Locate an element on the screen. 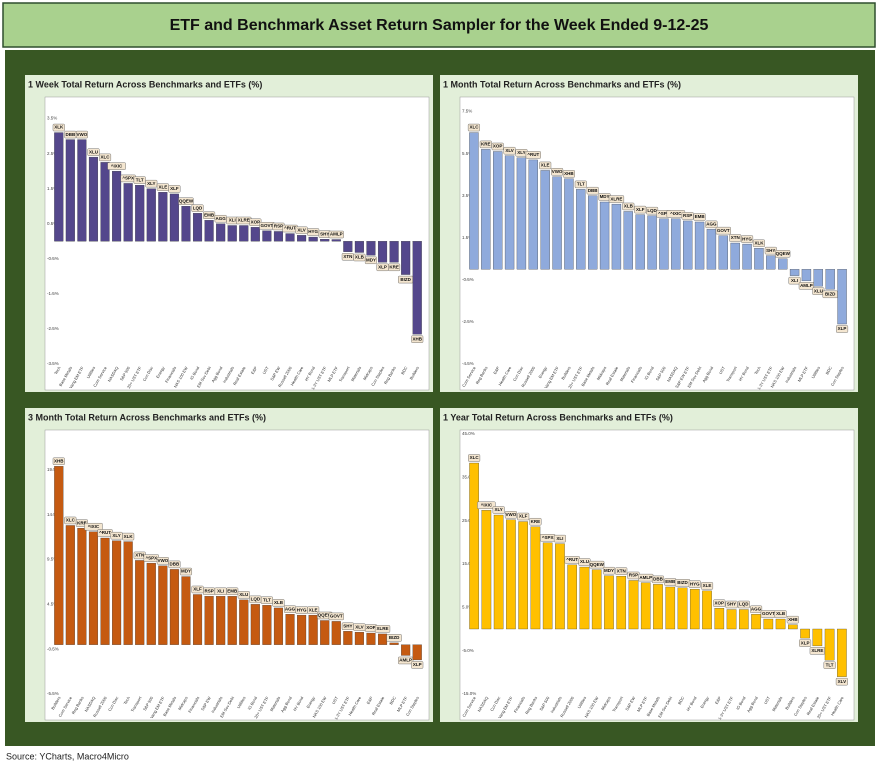  x-tick-label: Tech is located at coordinates (57, 371).